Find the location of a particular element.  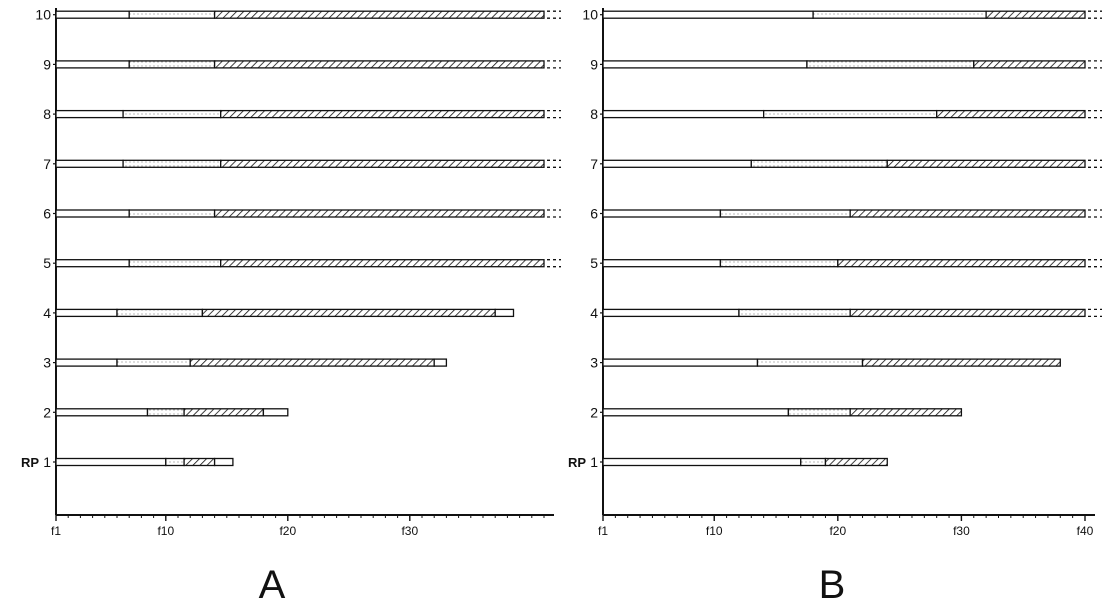

x-tick-label: f40 is located at coordinates (1085, 531).